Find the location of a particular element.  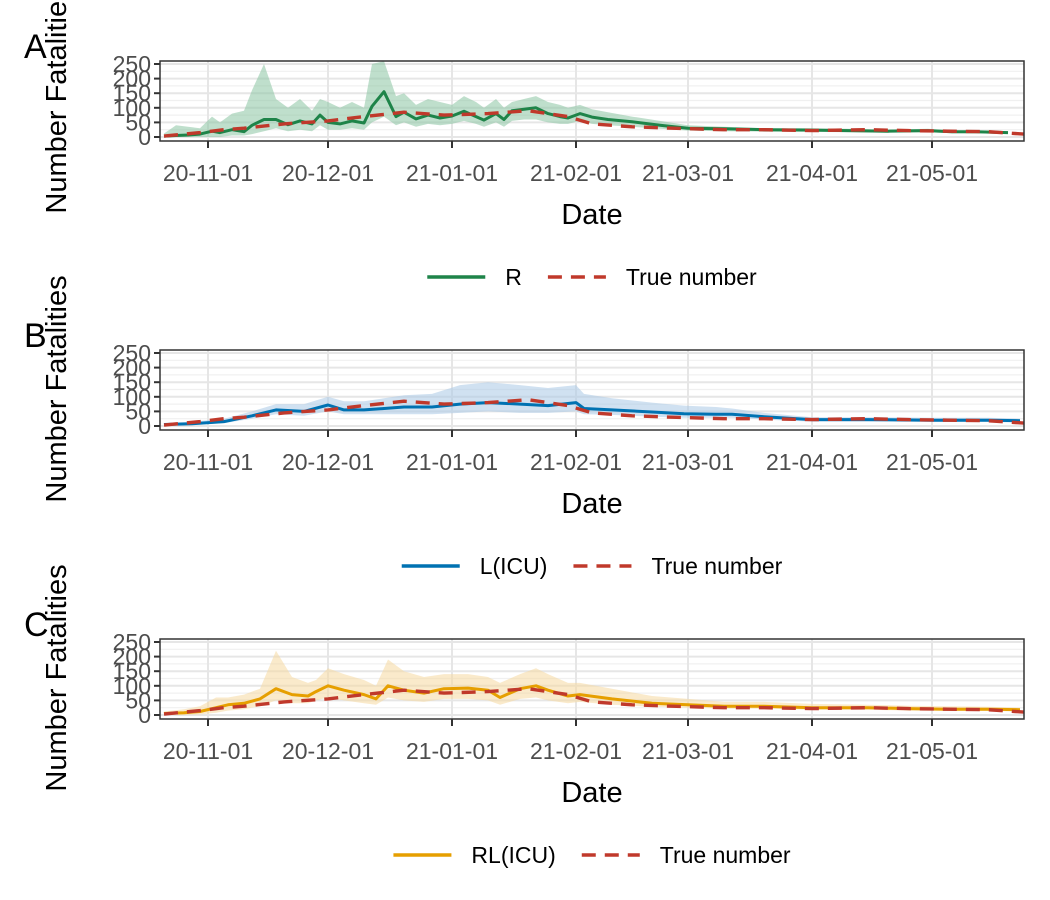

legend: RL(ICU) True number is located at coordinates (592, 855).